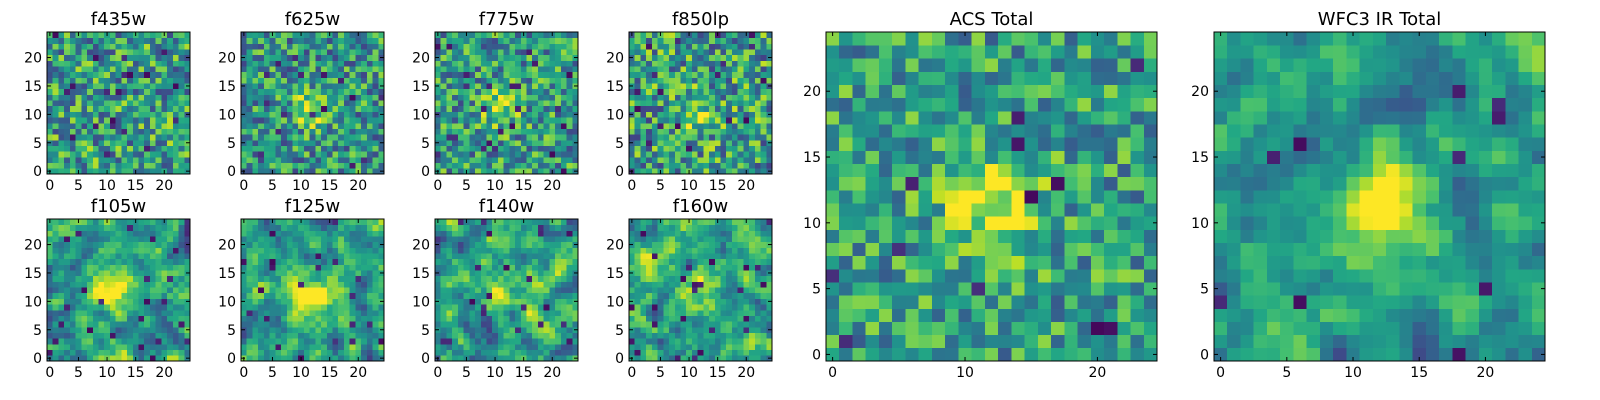 This screenshot has width=1600, height=400. Describe the element at coordinates (33, 59) in the screenshot. I see `y-tick-label: 20` at that location.